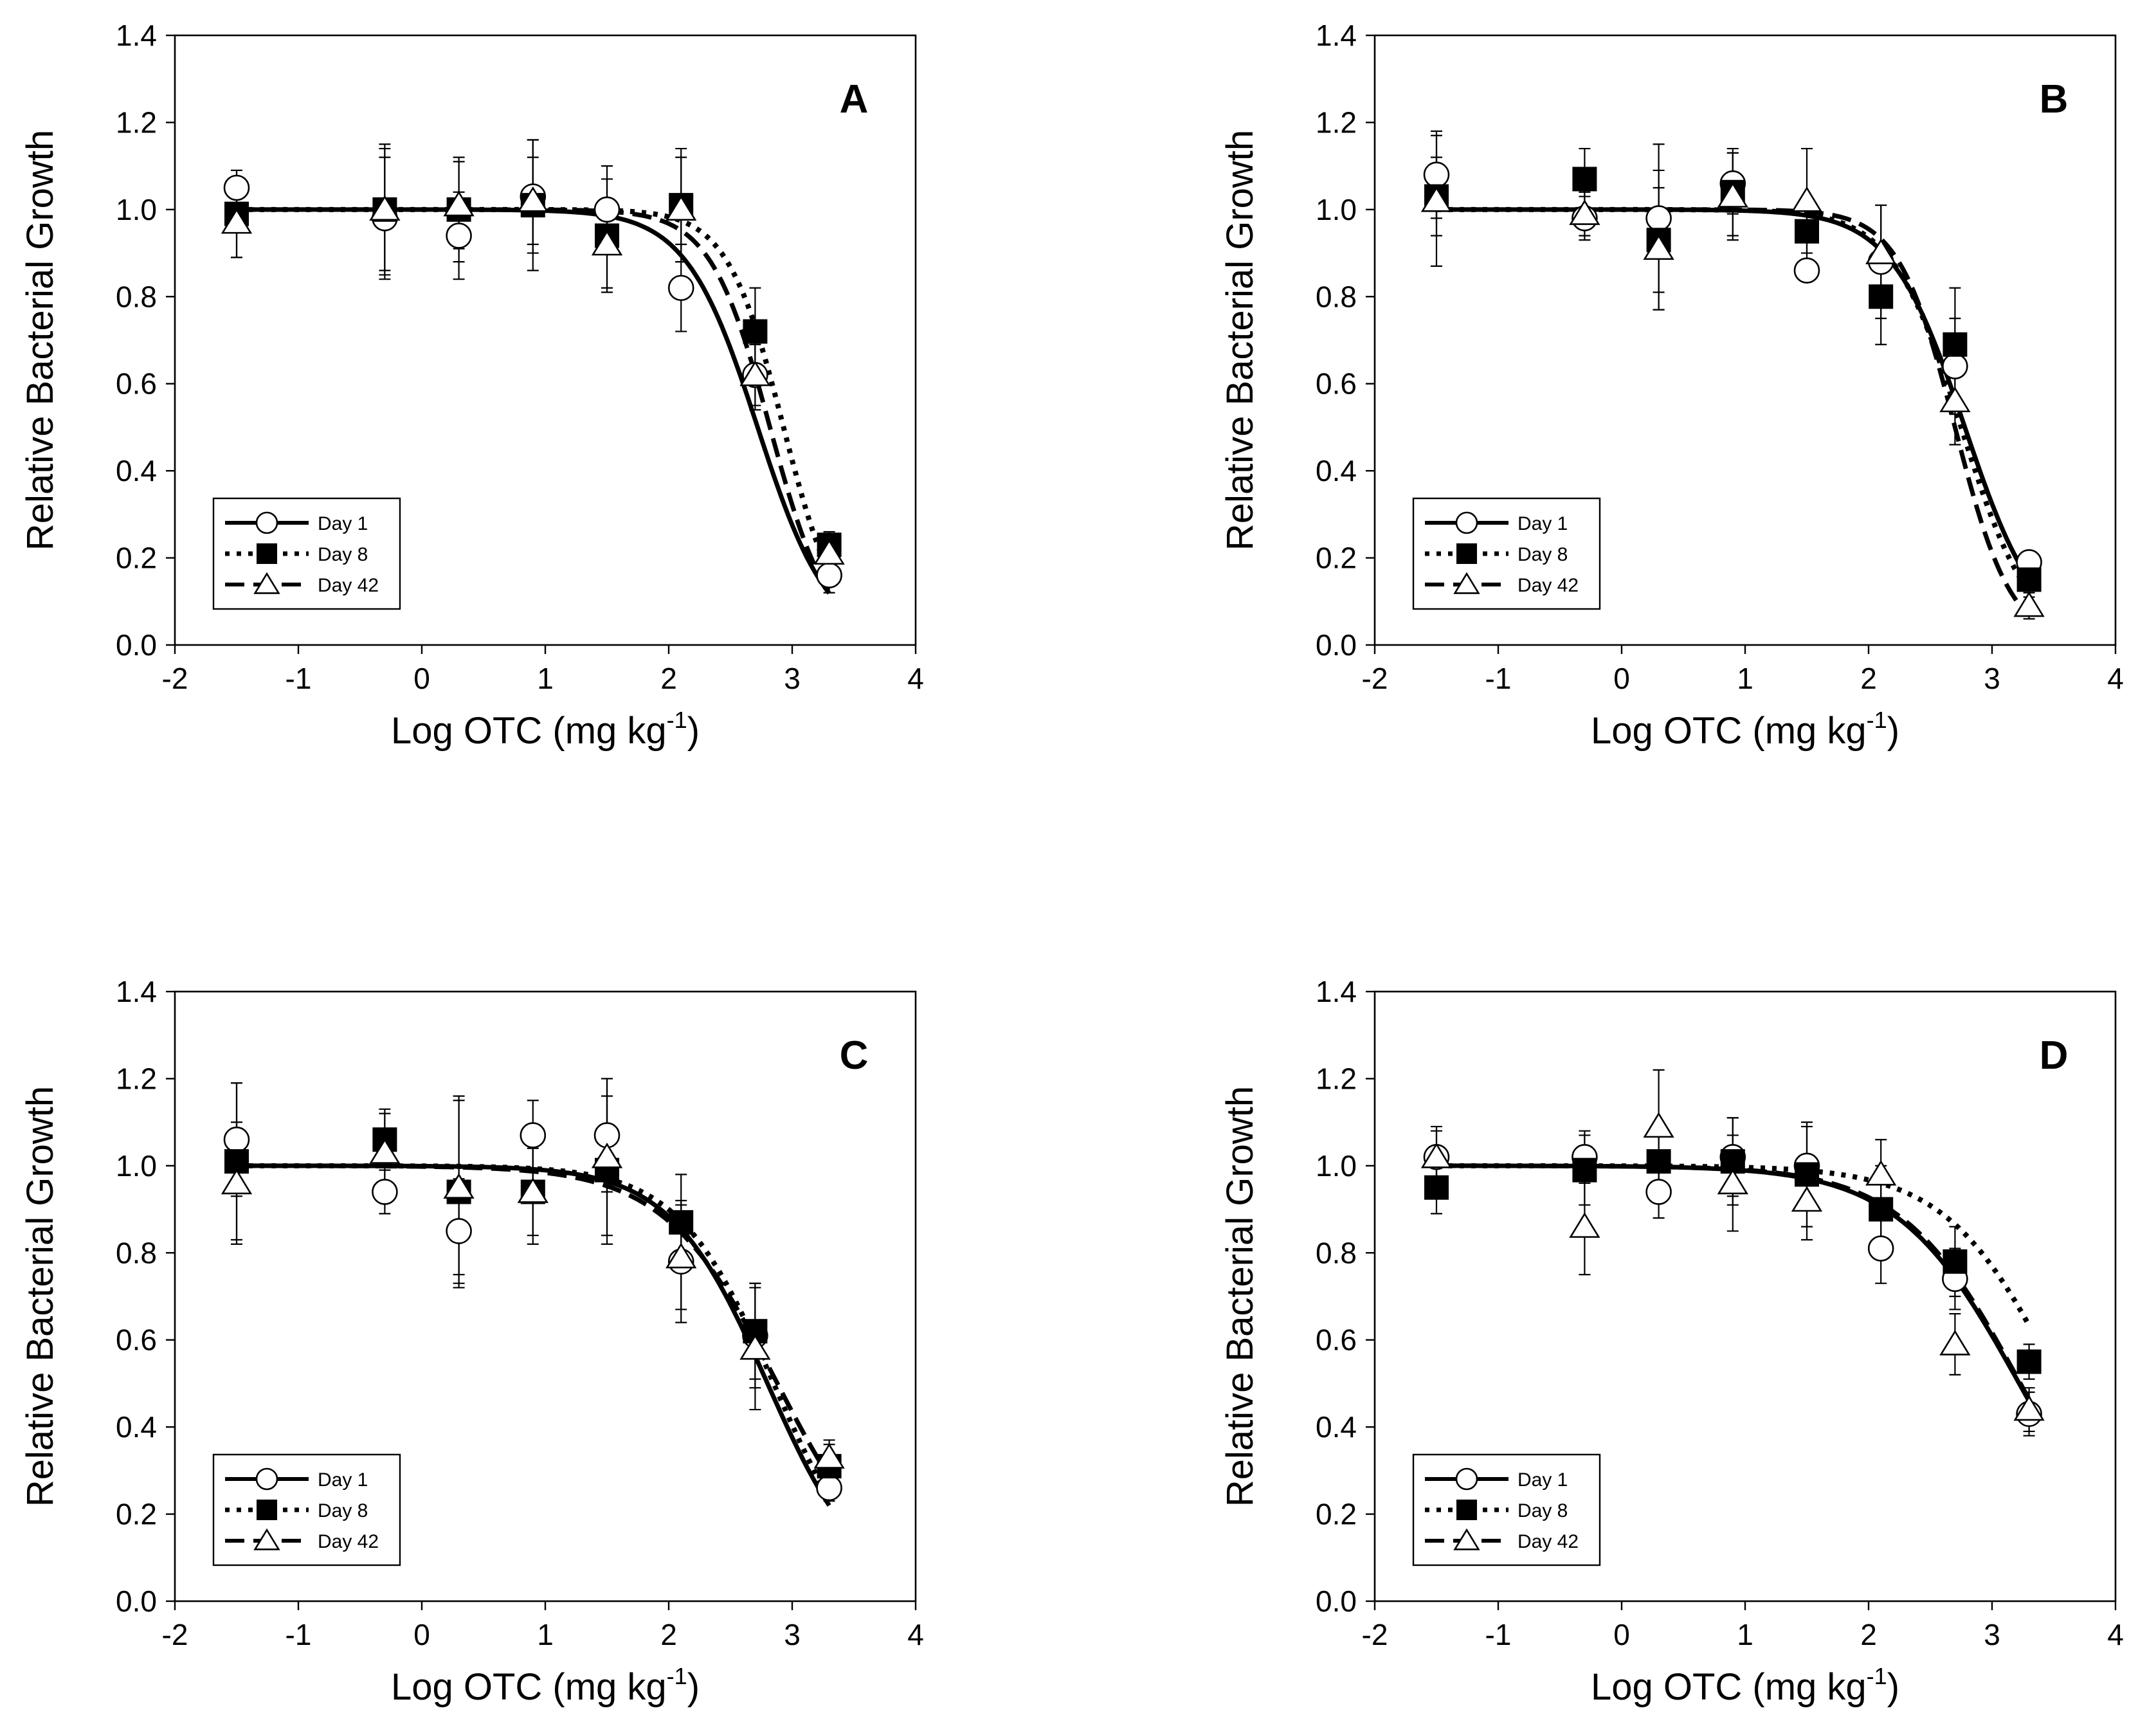 The image size is (2156, 1715). I want to click on y-tick-label: 1.4, so click(1336, 35).